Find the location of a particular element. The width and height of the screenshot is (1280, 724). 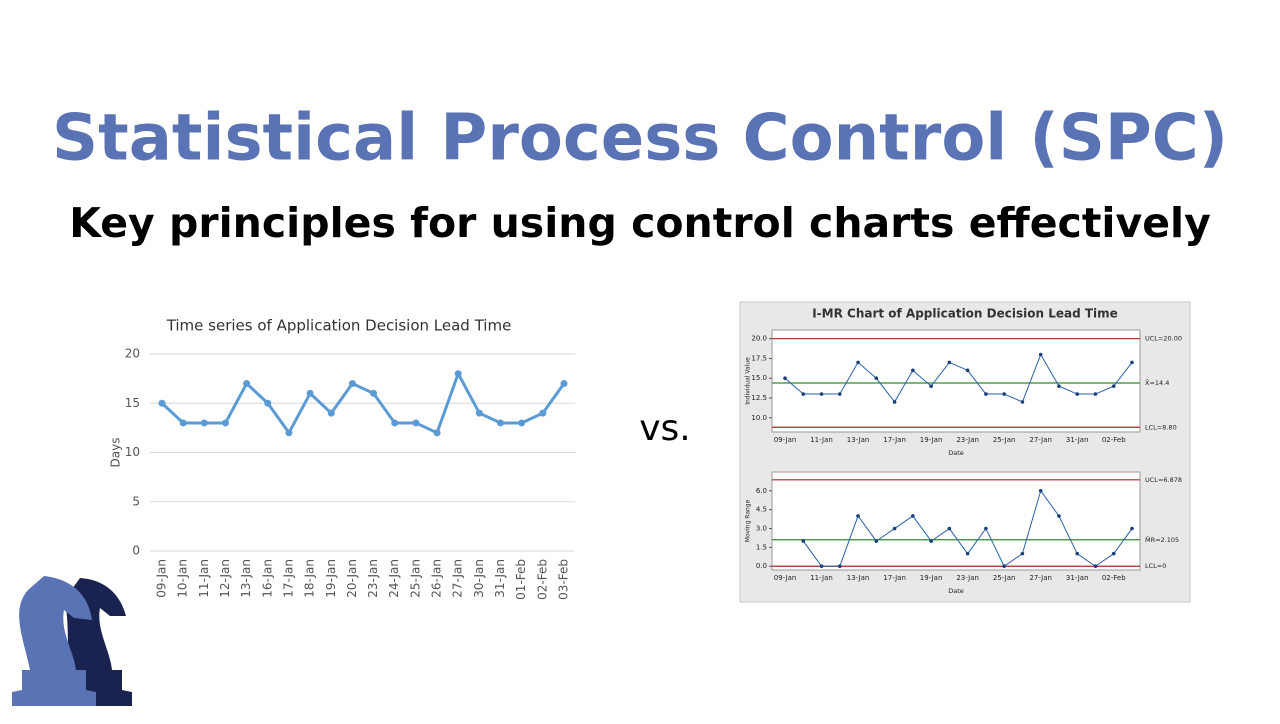

control-limit-label: LCL=0 is located at coordinates (1155, 566).